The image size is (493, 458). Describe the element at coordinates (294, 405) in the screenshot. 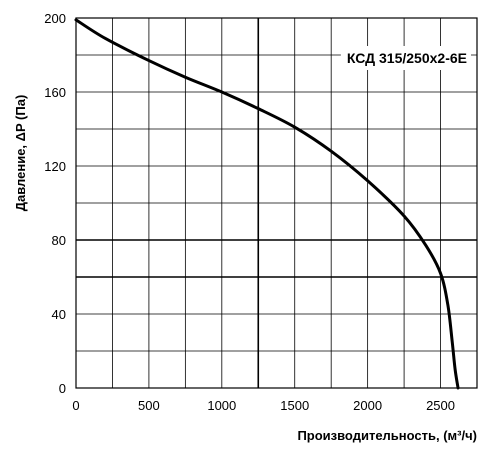

I see `x-tick-label: 1500` at that location.